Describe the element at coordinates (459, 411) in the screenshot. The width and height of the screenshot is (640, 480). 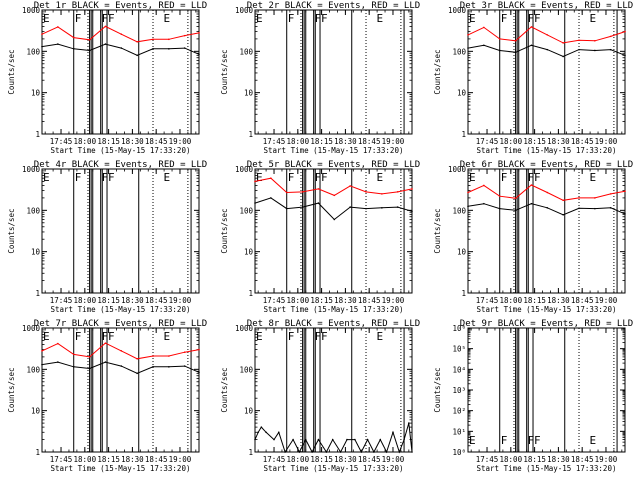
I see `y-tick-label: 10²` at that location.